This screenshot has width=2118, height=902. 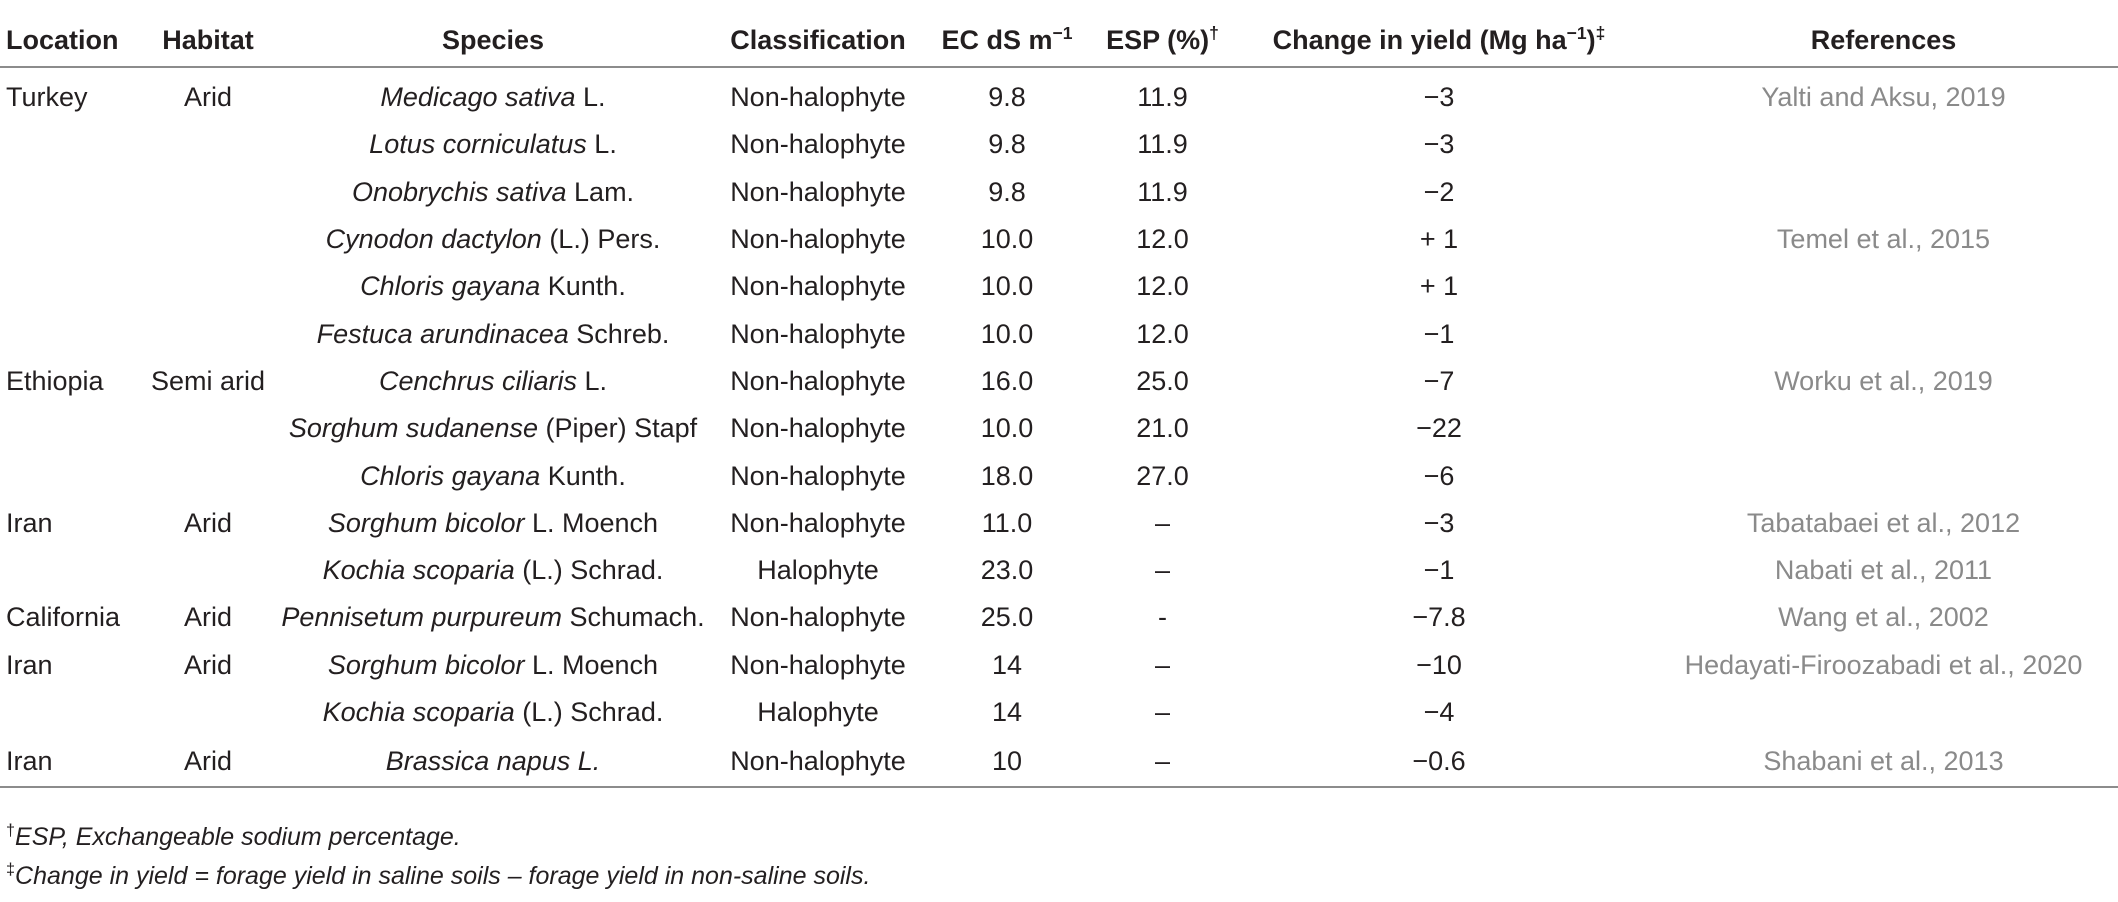 I want to click on cell-reference: Tabatabaei et al., 2012, so click(x=1883, y=522).